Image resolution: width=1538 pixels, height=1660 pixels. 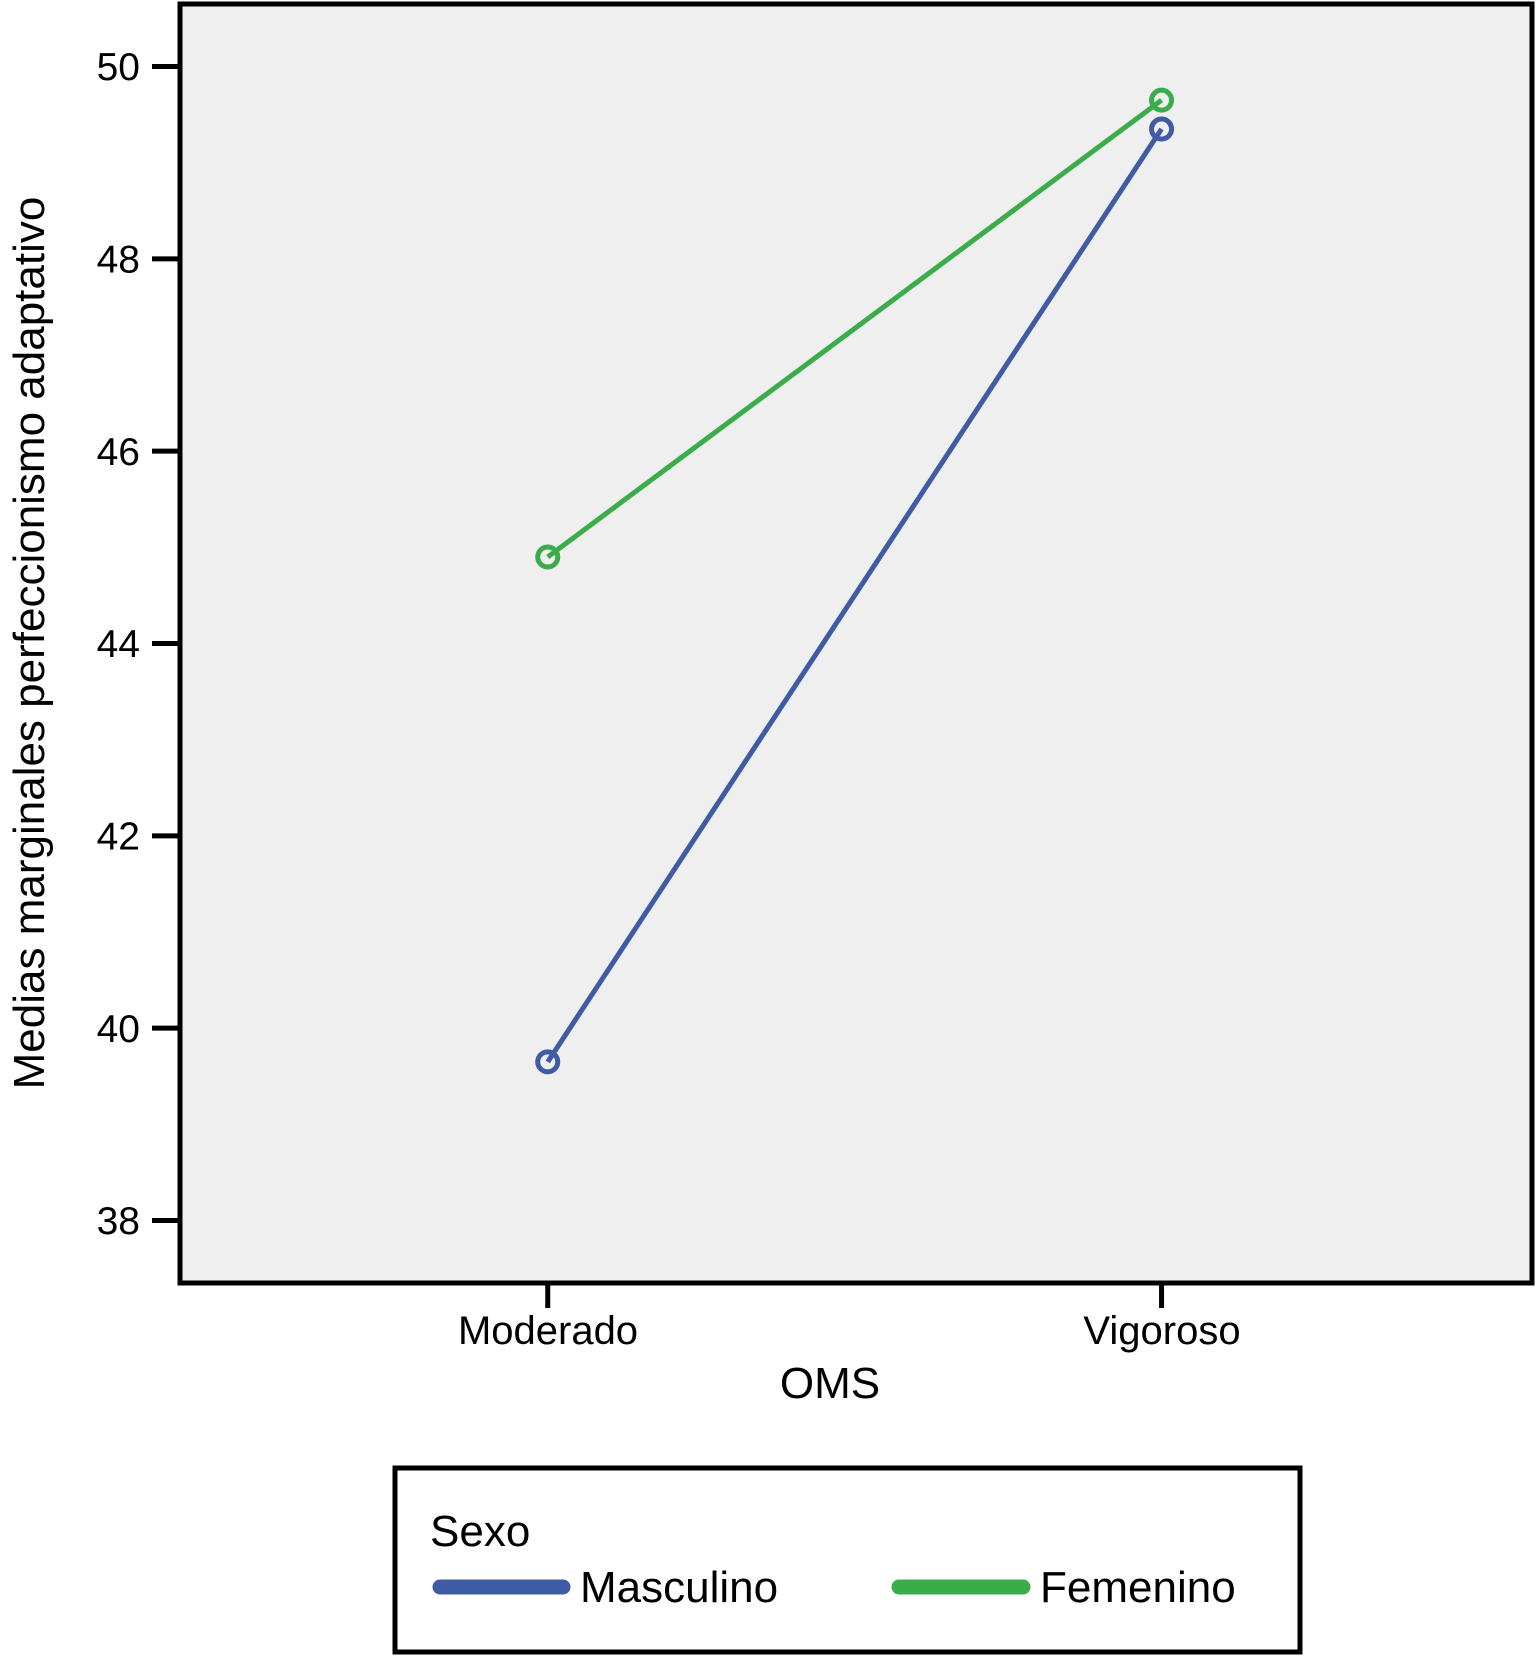 What do you see at coordinates (118, 259) in the screenshot?
I see `y-tick-label: 48` at bounding box center [118, 259].